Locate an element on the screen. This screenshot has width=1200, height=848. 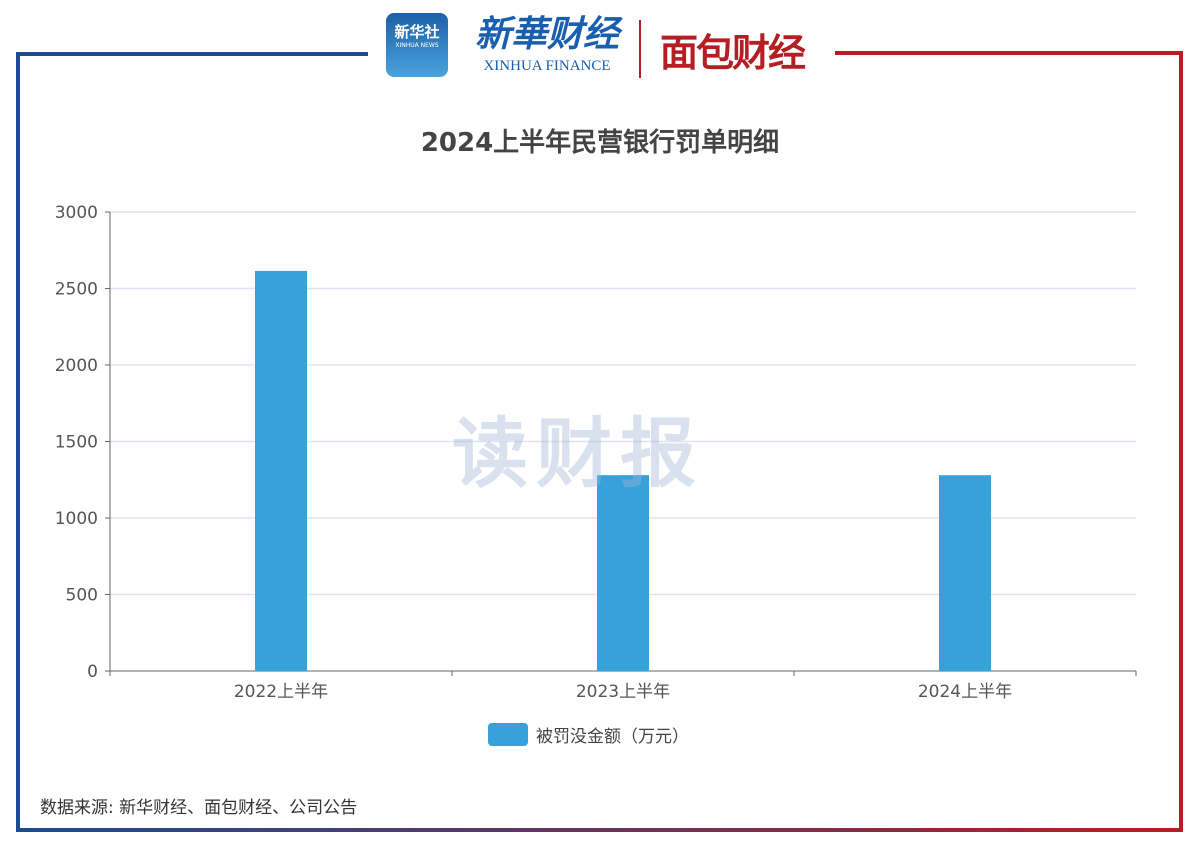
mianbao-logo-text: 面包财经 is located at coordinates (733, 53).